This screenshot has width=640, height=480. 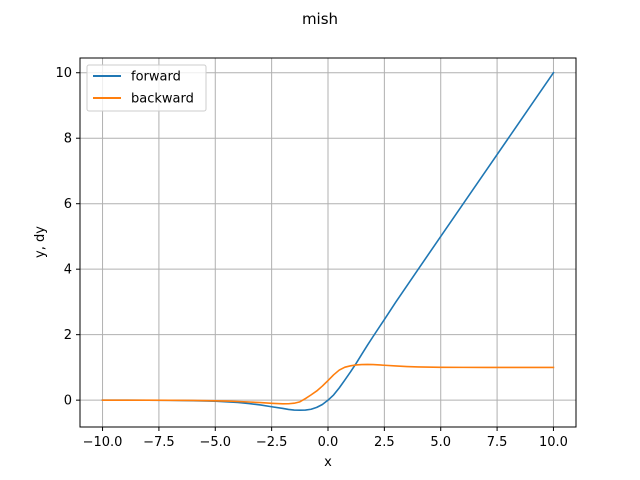 I want to click on y-tick-label: 8, so click(x=68, y=139).